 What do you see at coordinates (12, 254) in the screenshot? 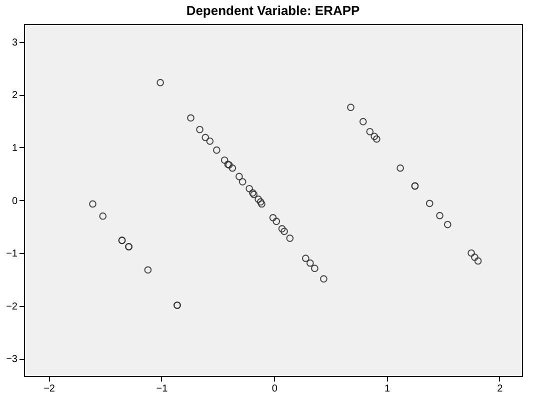
I see `y-tick-label: −1` at bounding box center [12, 254].